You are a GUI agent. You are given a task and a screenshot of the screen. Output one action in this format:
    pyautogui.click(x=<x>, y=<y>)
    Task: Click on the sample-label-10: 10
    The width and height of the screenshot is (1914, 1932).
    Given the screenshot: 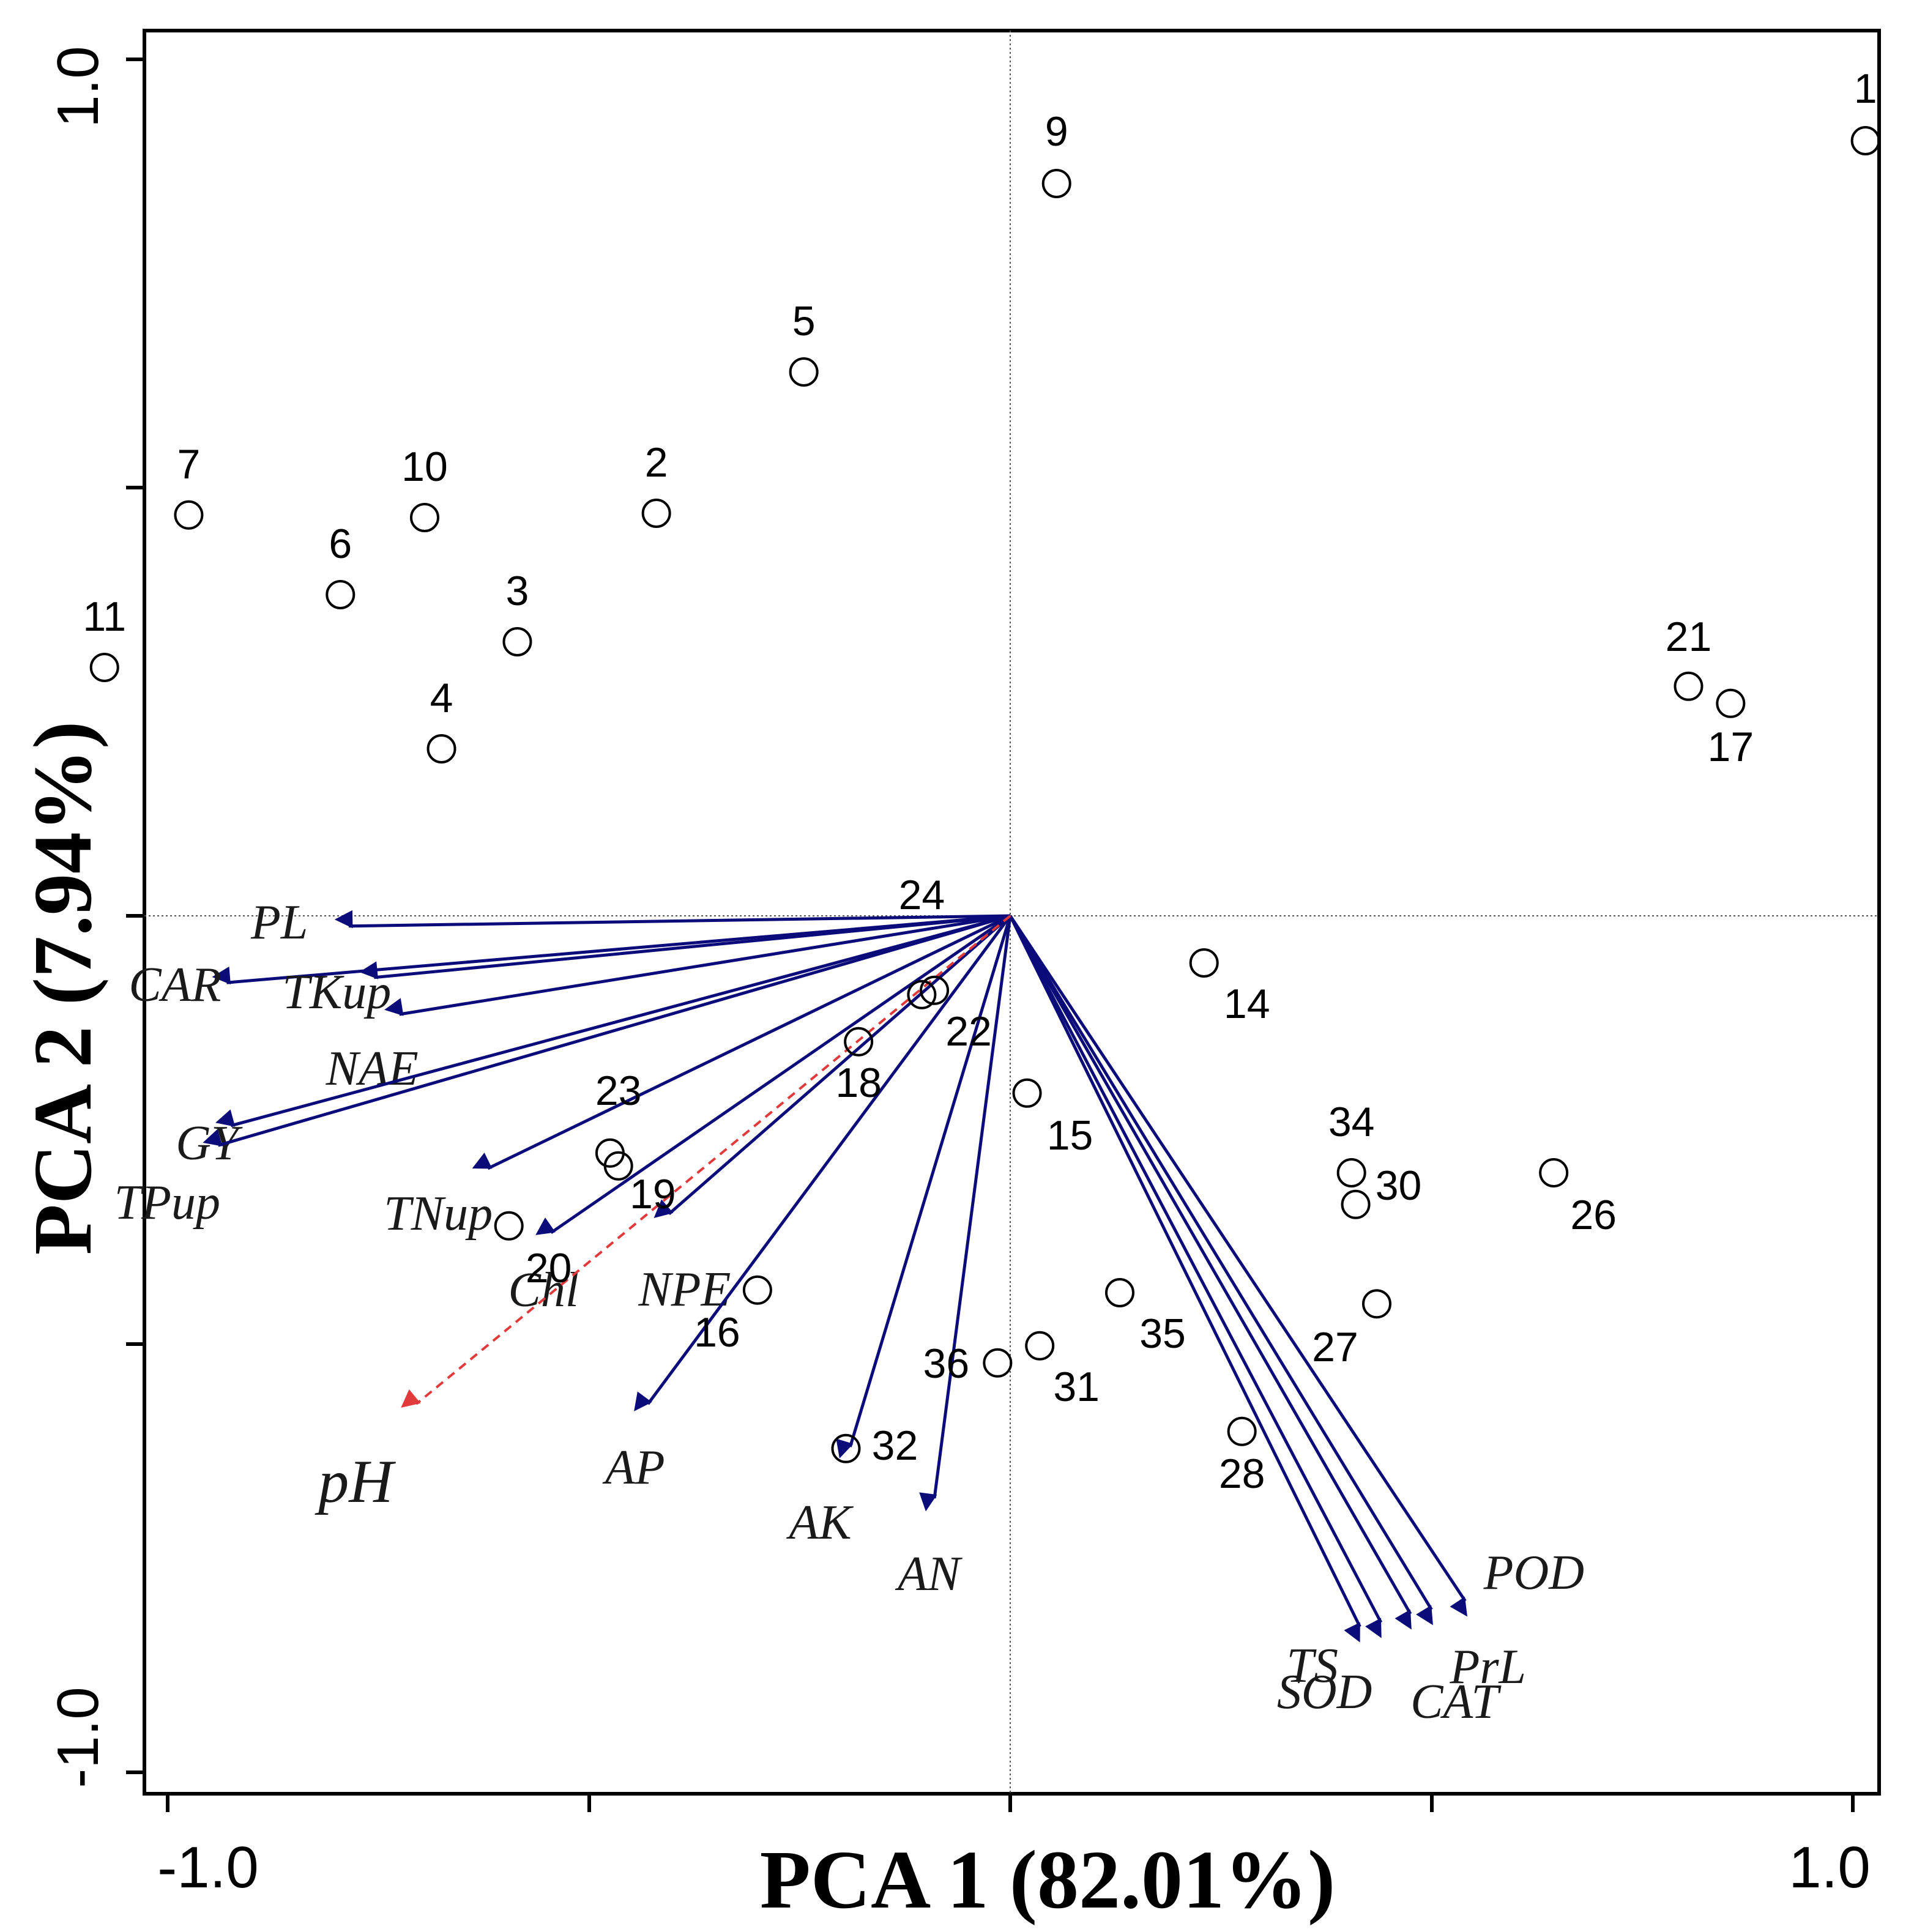 What is the action you would take?
    pyautogui.click(x=424, y=467)
    